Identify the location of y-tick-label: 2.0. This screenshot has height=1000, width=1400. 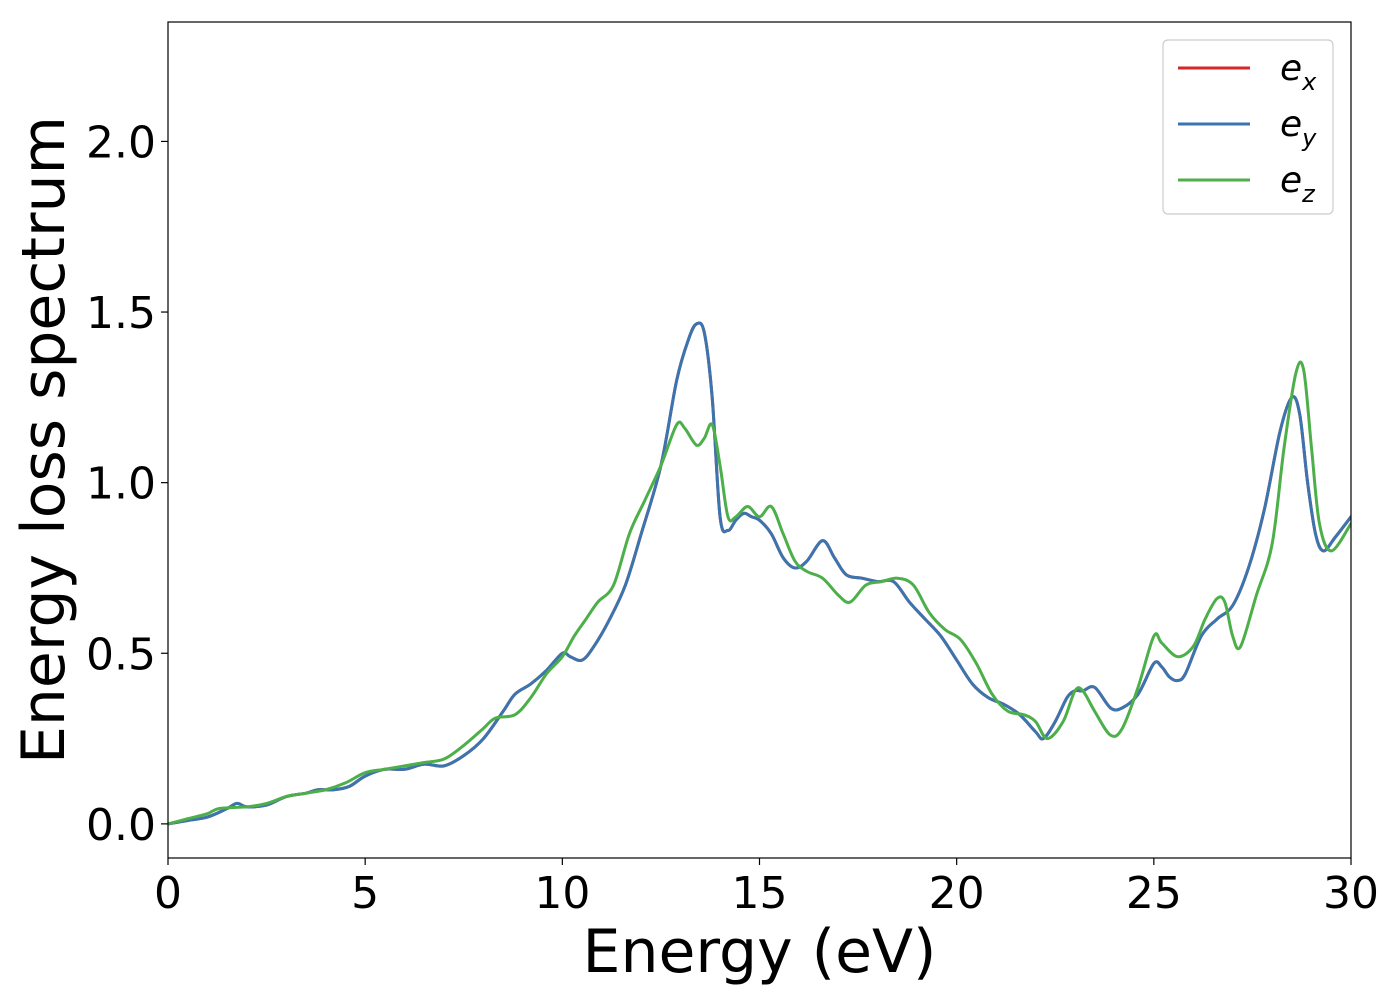
(121, 142).